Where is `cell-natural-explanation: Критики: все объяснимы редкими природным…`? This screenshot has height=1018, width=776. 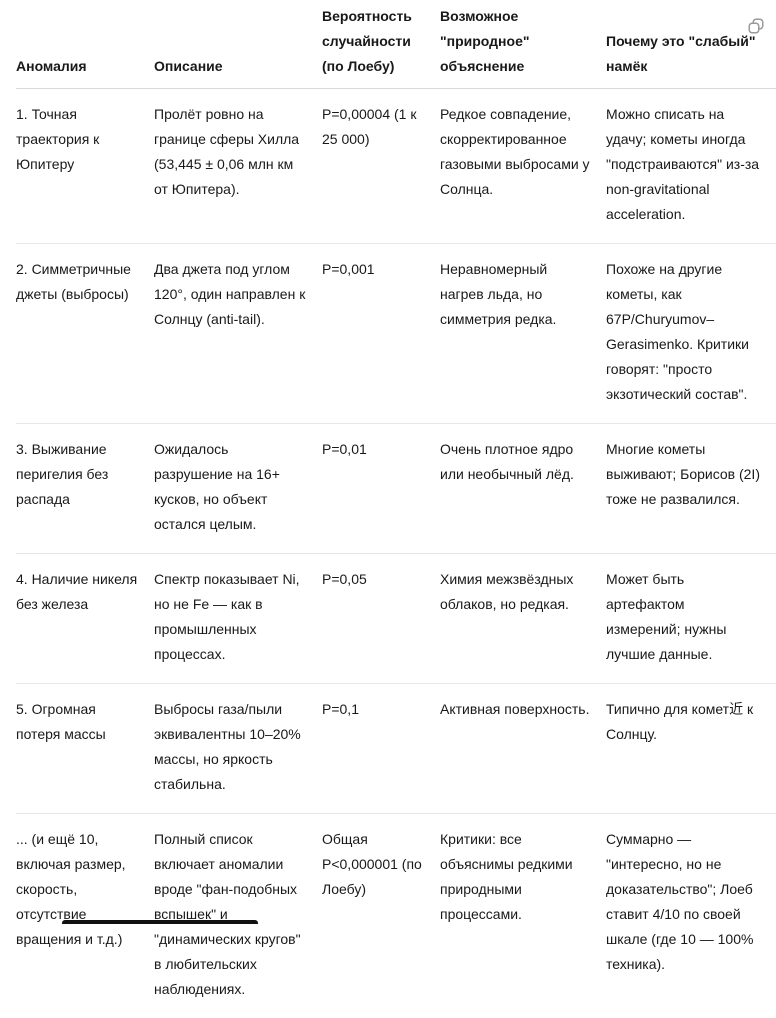 cell-natural-explanation: Критики: все объяснимы редкими природным… is located at coordinates (523, 916).